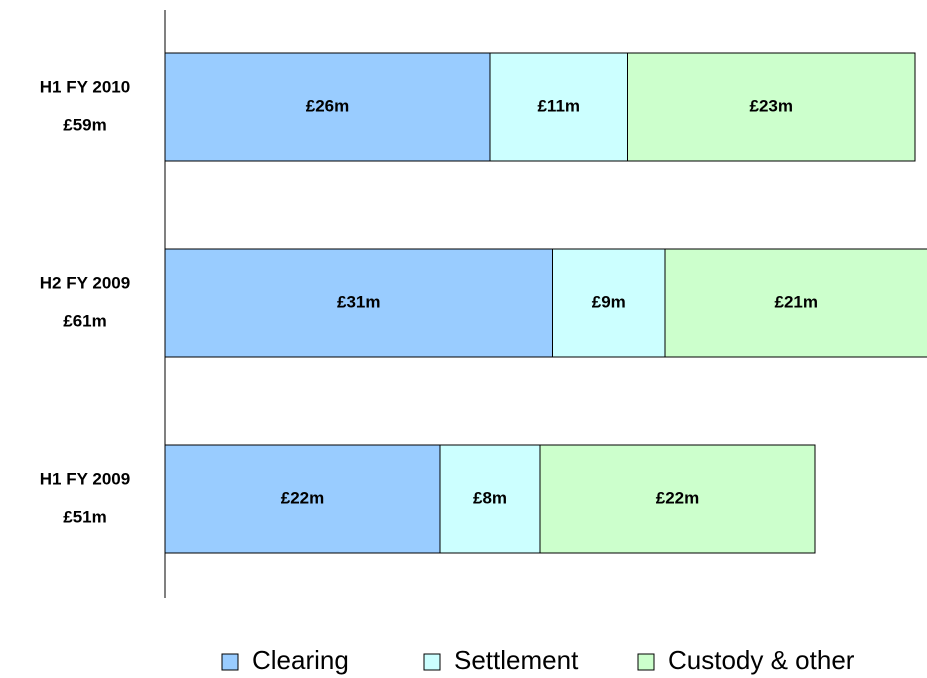 The image size is (927, 678). I want to click on total-label: £59m, so click(84, 124).